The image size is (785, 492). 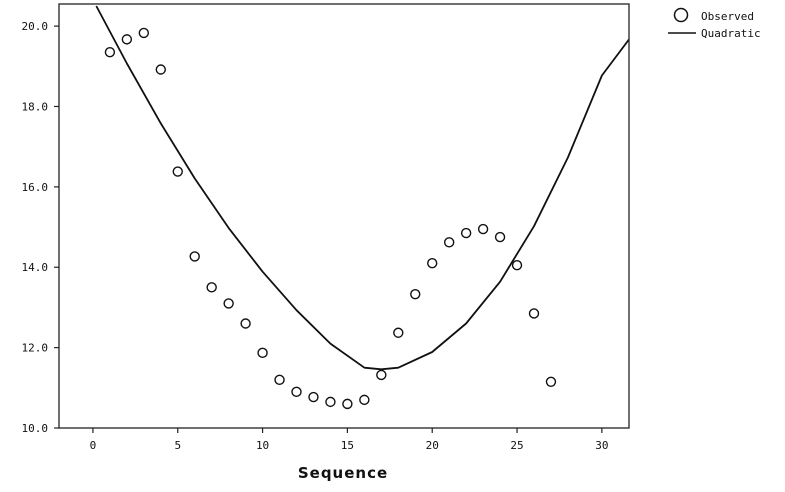 What do you see at coordinates (93, 445) in the screenshot?
I see `x-tick-label: 0` at bounding box center [93, 445].